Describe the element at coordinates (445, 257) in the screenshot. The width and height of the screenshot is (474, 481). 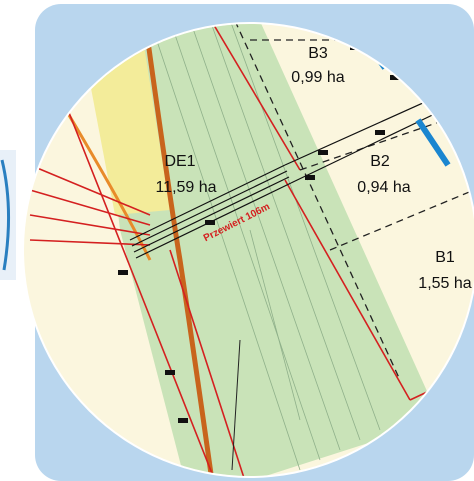
I see `parcel-name: B1` at that location.